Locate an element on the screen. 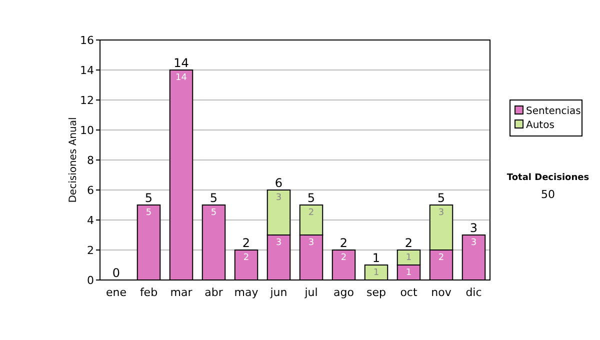 This screenshot has width=600, height=340. total-label: 0 is located at coordinates (116, 273).